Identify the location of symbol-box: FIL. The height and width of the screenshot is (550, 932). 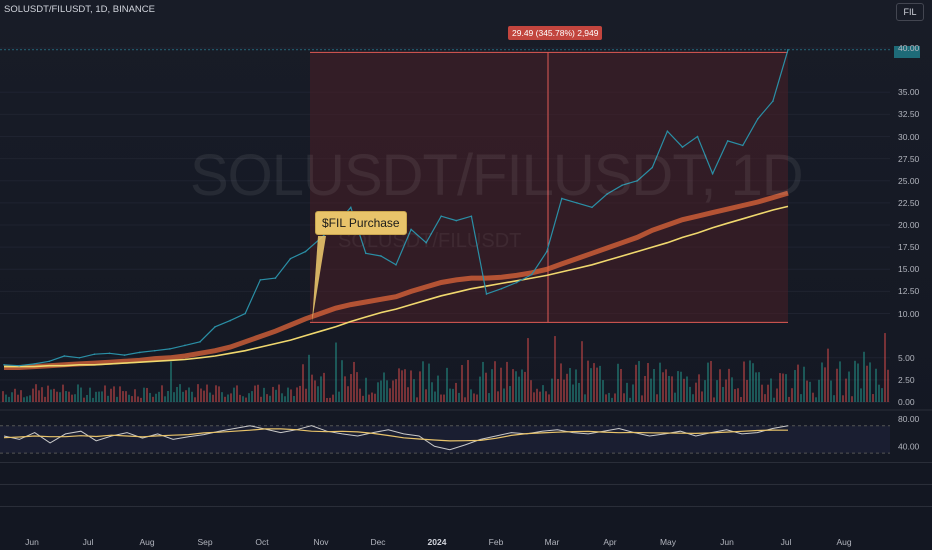
(910, 12).